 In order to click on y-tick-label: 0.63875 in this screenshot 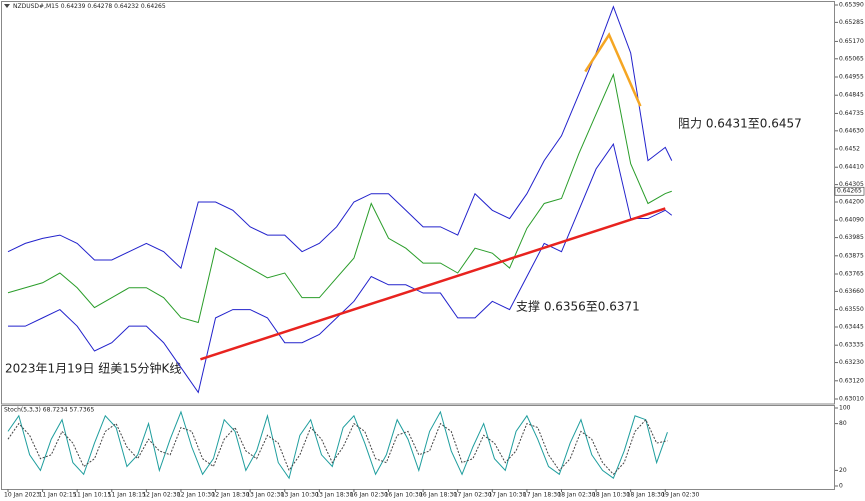, I will do `click(851, 255)`.